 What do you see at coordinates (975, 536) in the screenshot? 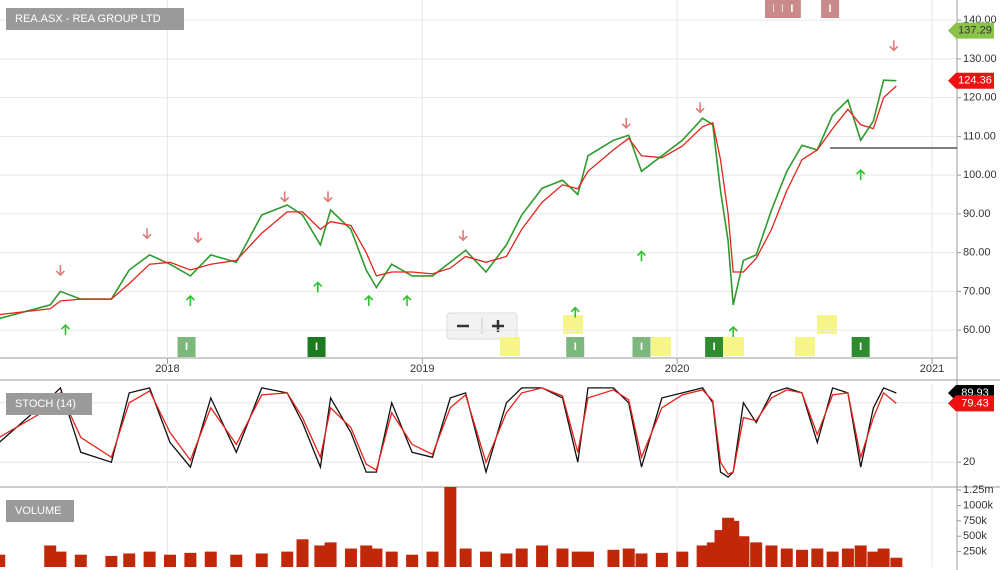
I see `y-tick-label: 500k` at bounding box center [975, 536].